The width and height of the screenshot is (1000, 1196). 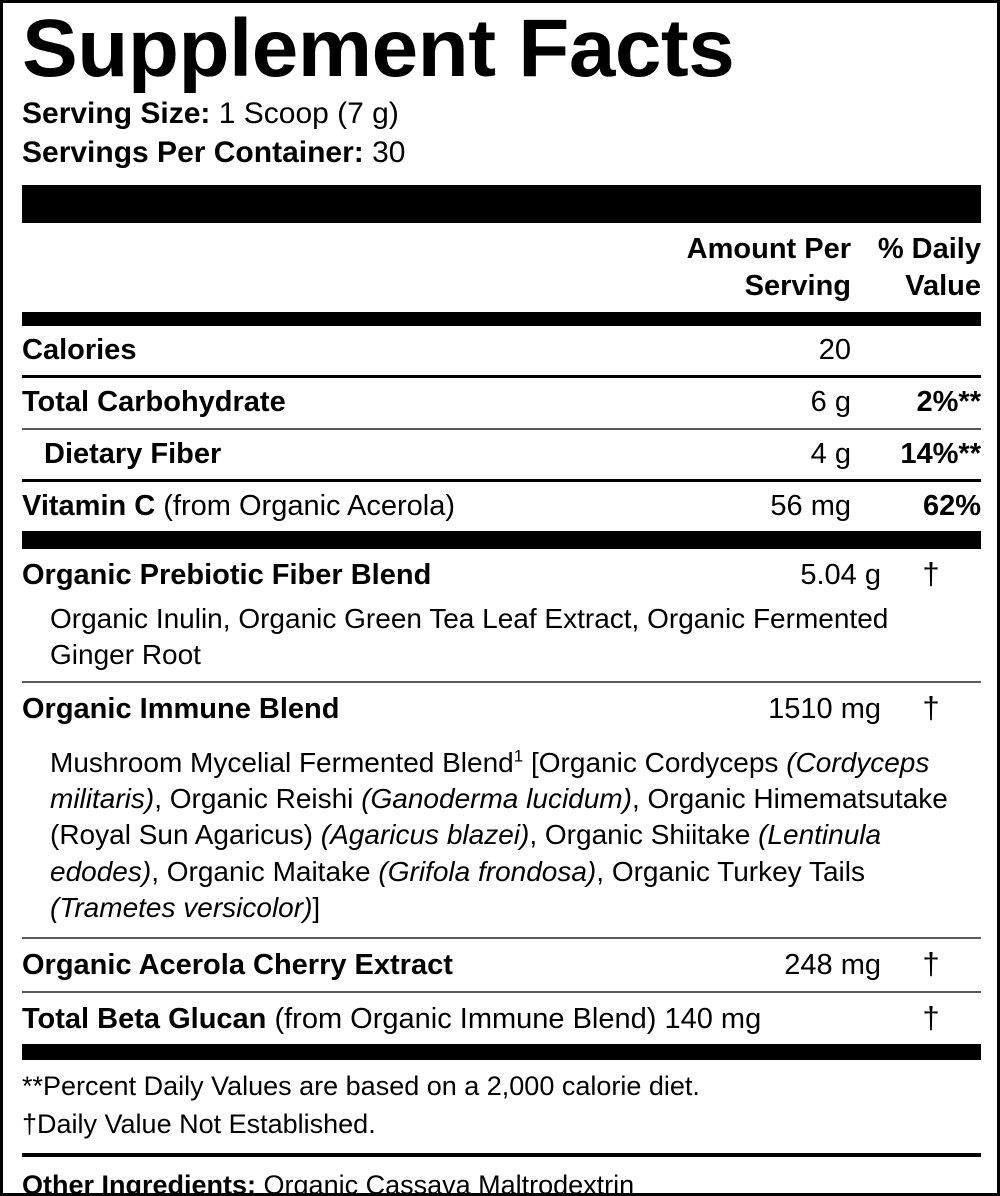 I want to click on nutrient-name: Dietary Fiber, so click(x=133, y=453).